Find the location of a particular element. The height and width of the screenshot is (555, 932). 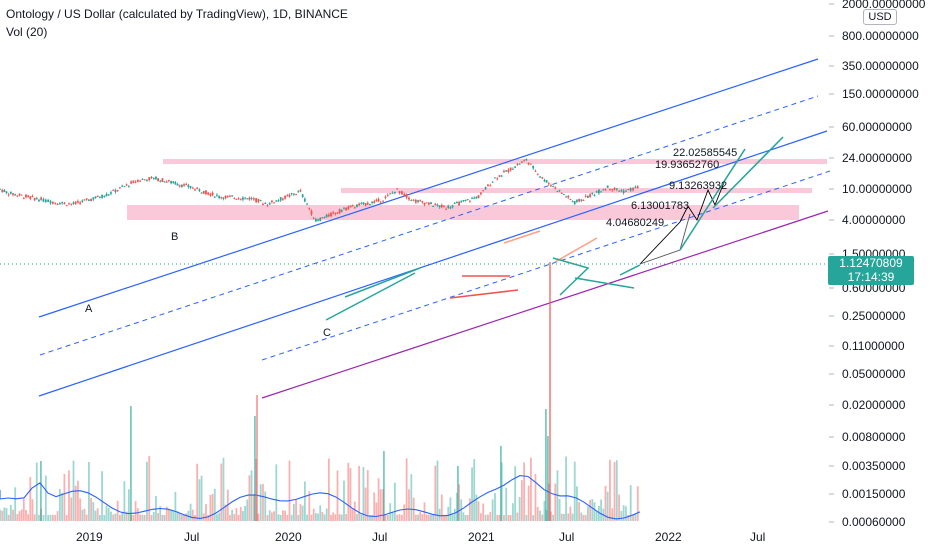

price-axis-ticks is located at coordinates (831, 263).